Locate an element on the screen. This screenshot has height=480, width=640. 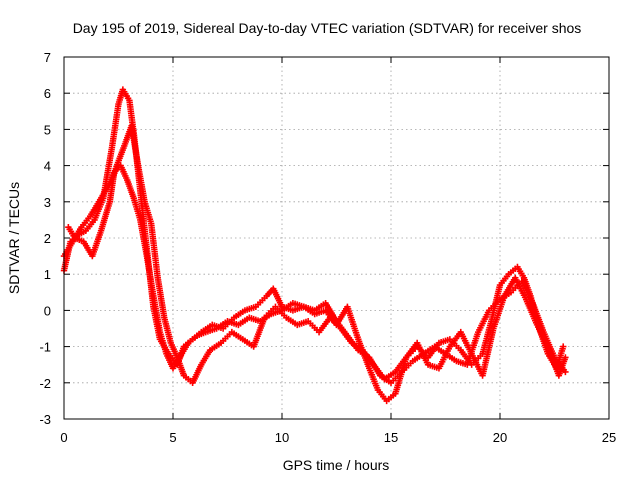
y-tick-label: 0 is located at coordinates (47, 310).